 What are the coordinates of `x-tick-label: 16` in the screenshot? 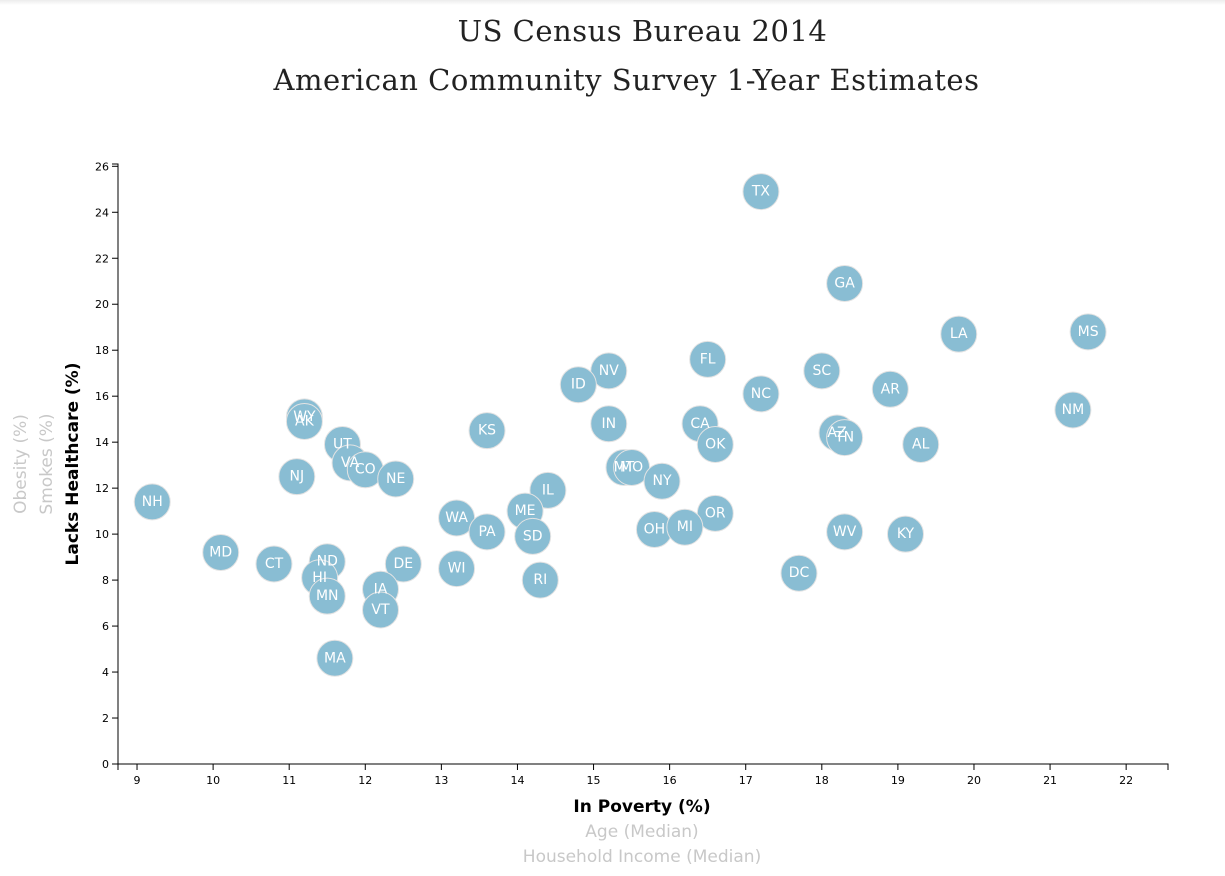 It's located at (670, 780).